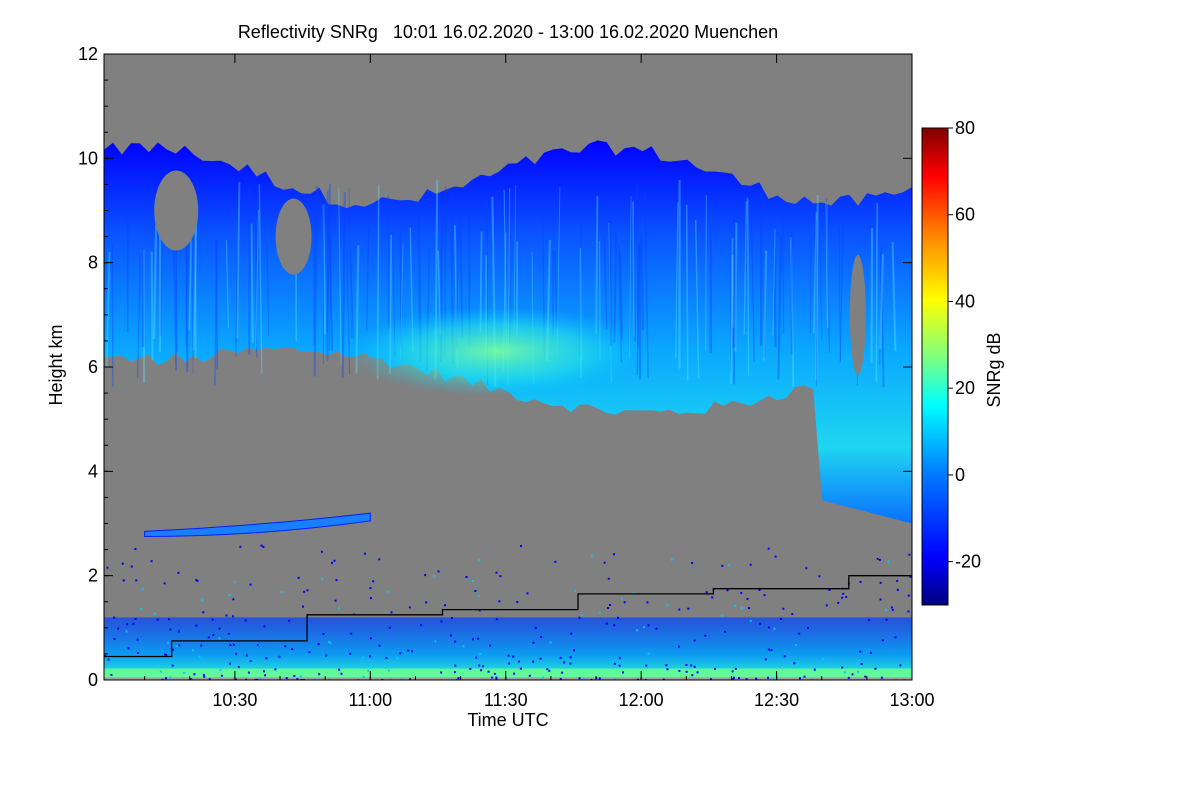  Describe the element at coordinates (994, 369) in the screenshot. I see `colorbar-label: SNRg dB` at that location.